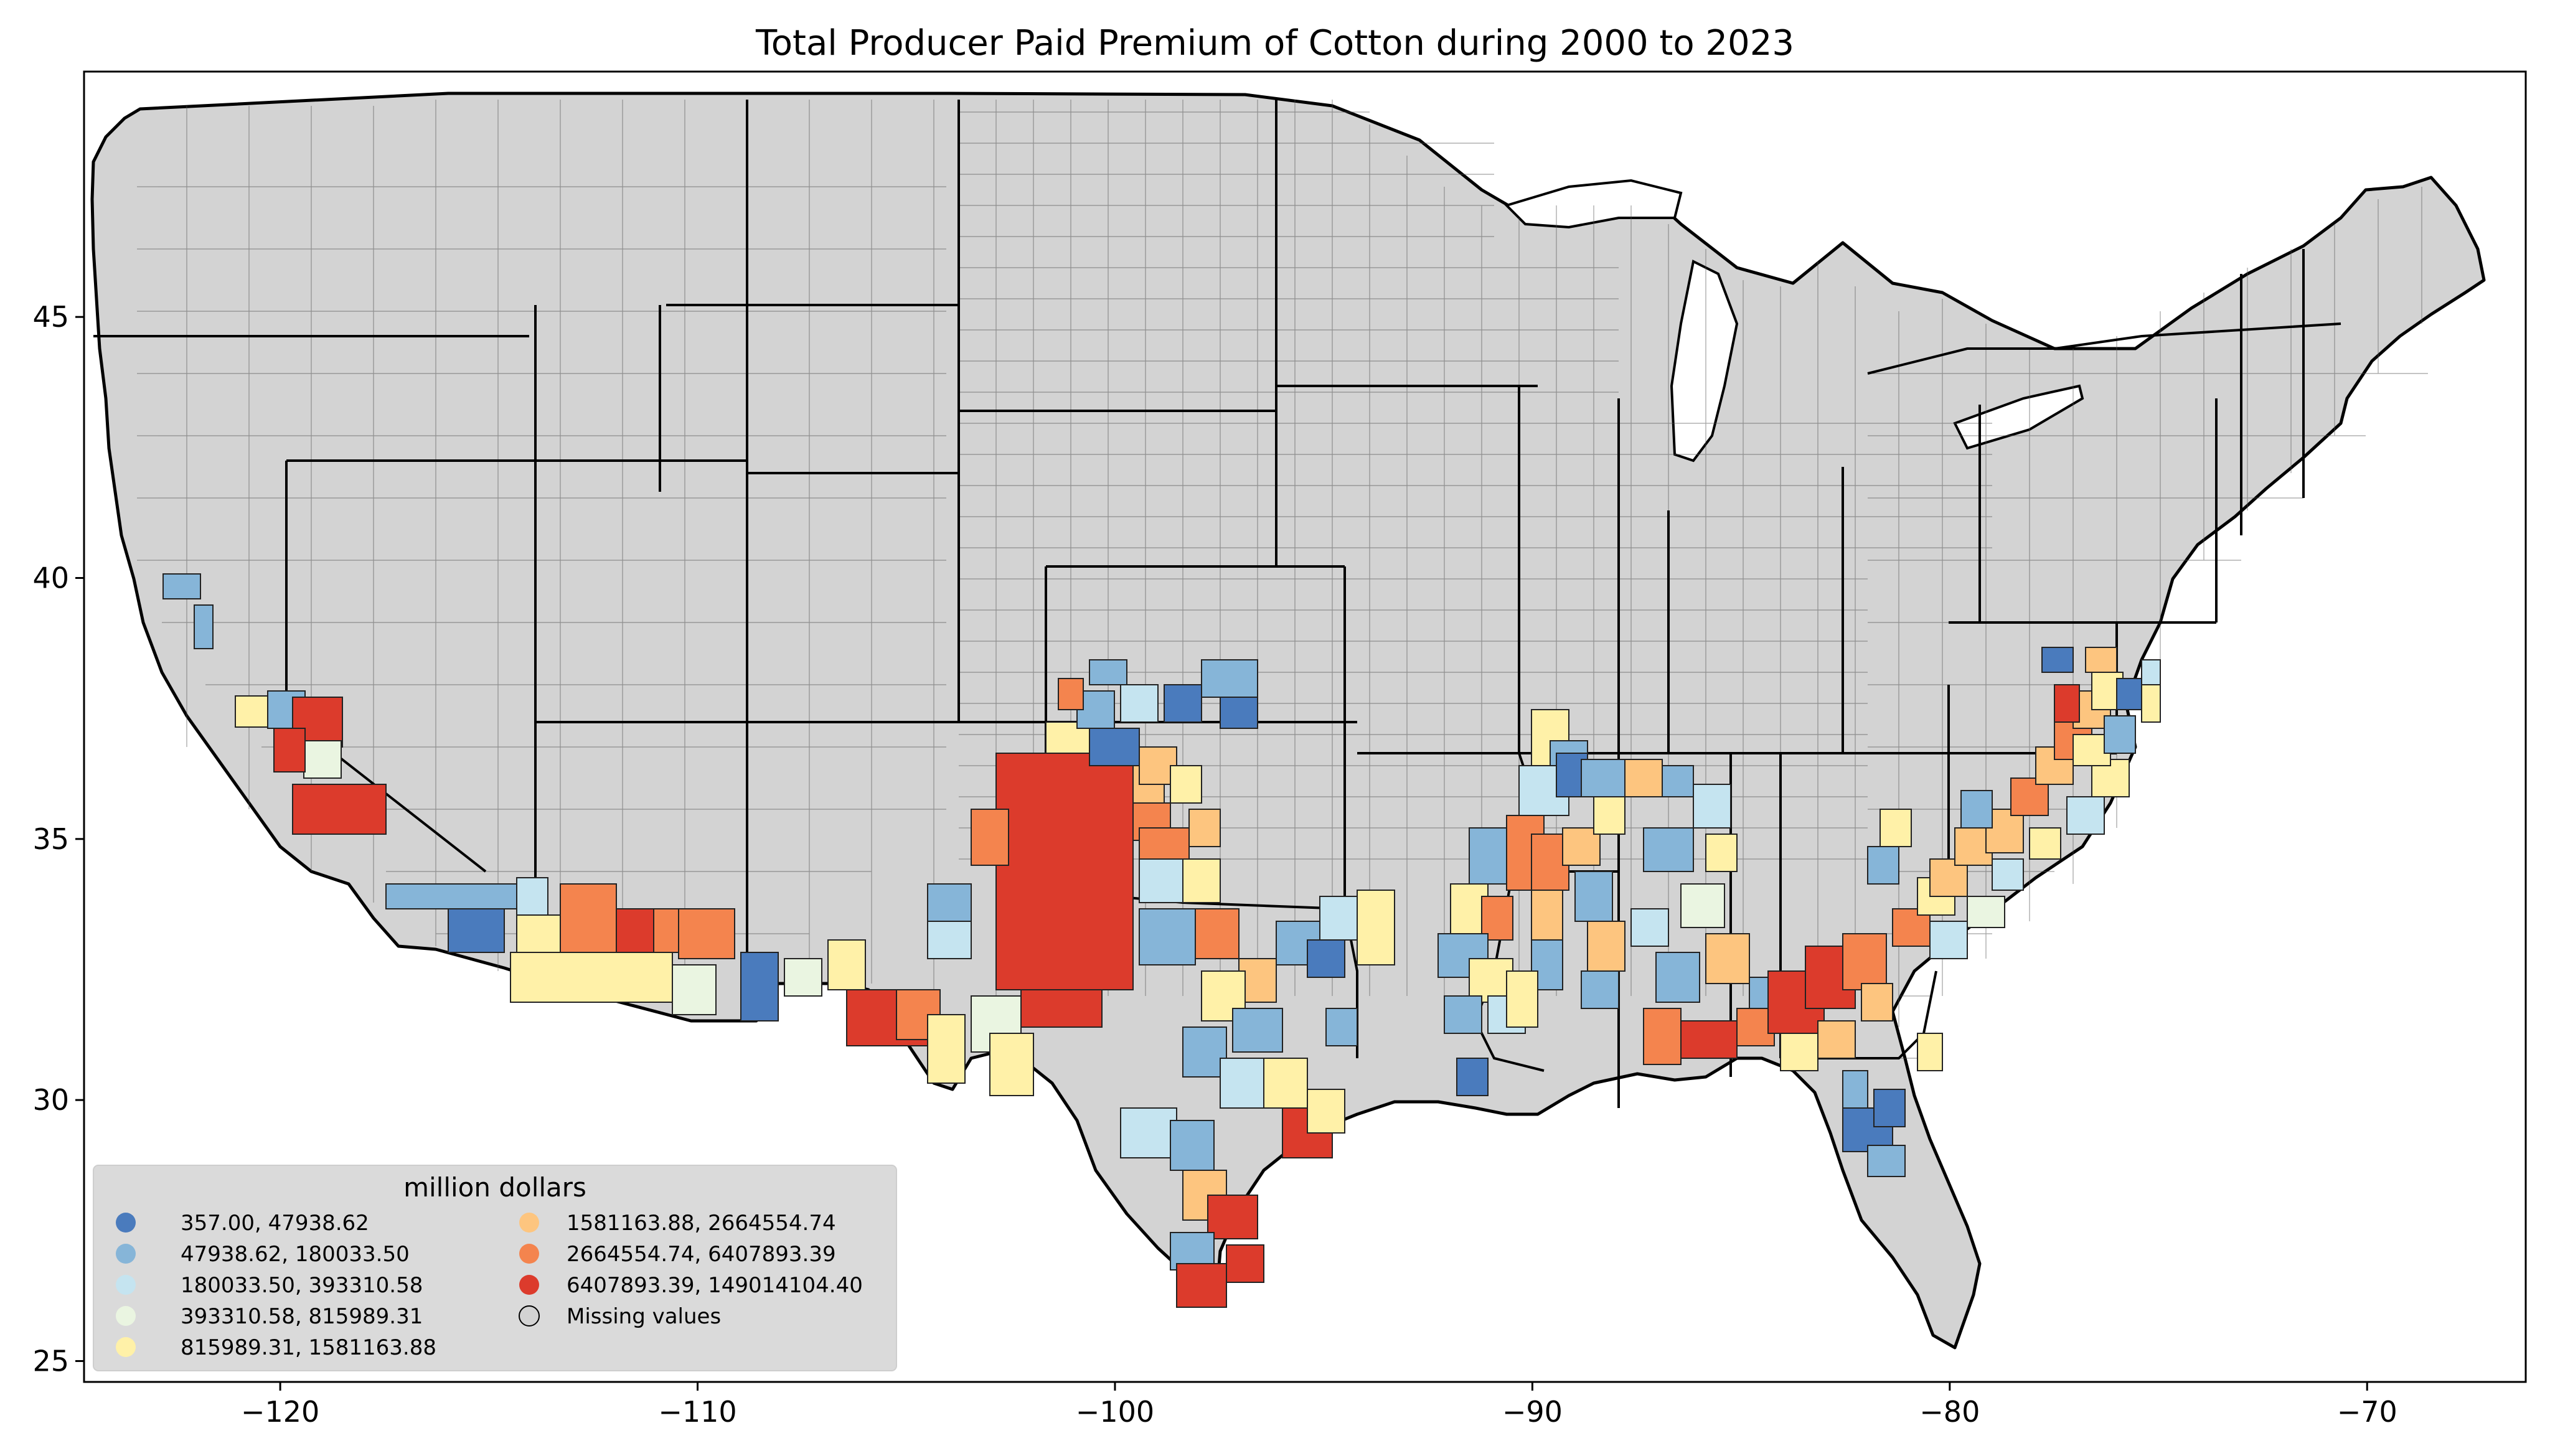  Describe the element at coordinates (295, 1254) in the screenshot. I see `legend-label: 47938.62, 180033.50` at that location.